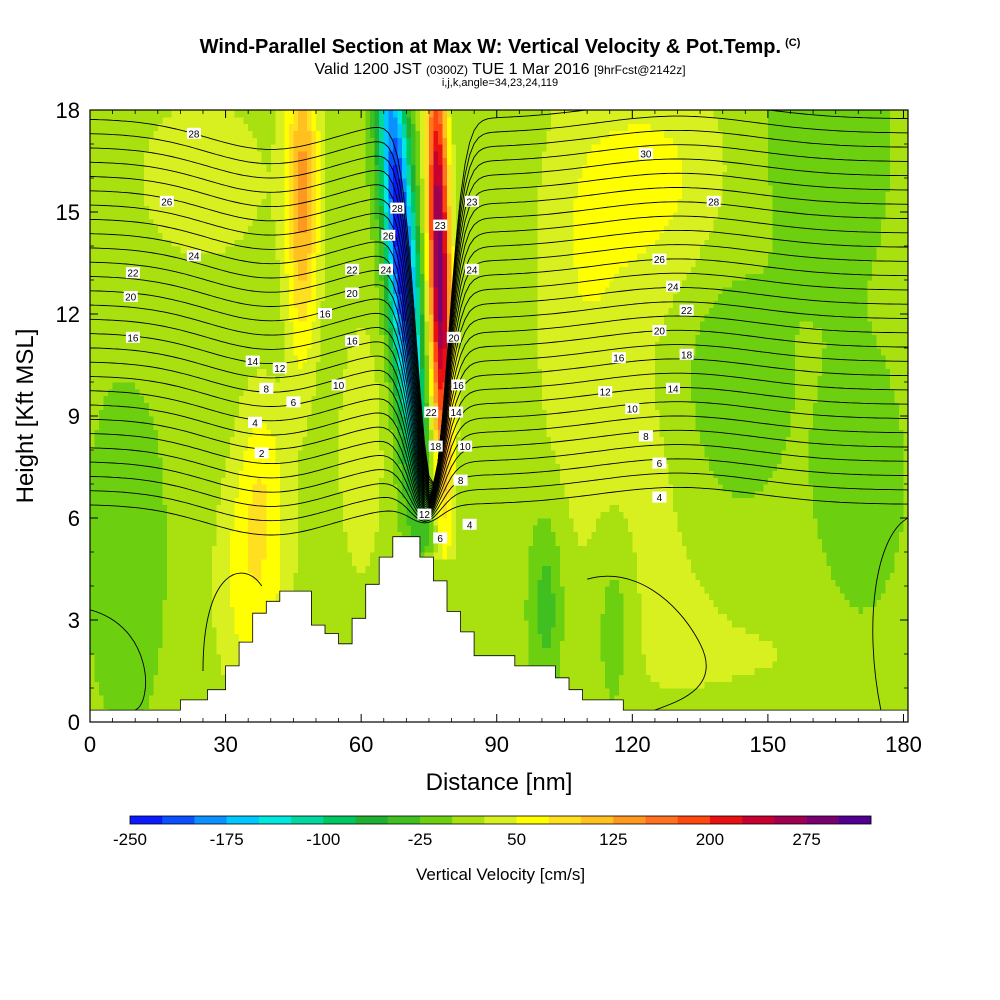 This screenshot has height=1000, width=1000. I want to click on contour-label: 4, so click(255, 423).